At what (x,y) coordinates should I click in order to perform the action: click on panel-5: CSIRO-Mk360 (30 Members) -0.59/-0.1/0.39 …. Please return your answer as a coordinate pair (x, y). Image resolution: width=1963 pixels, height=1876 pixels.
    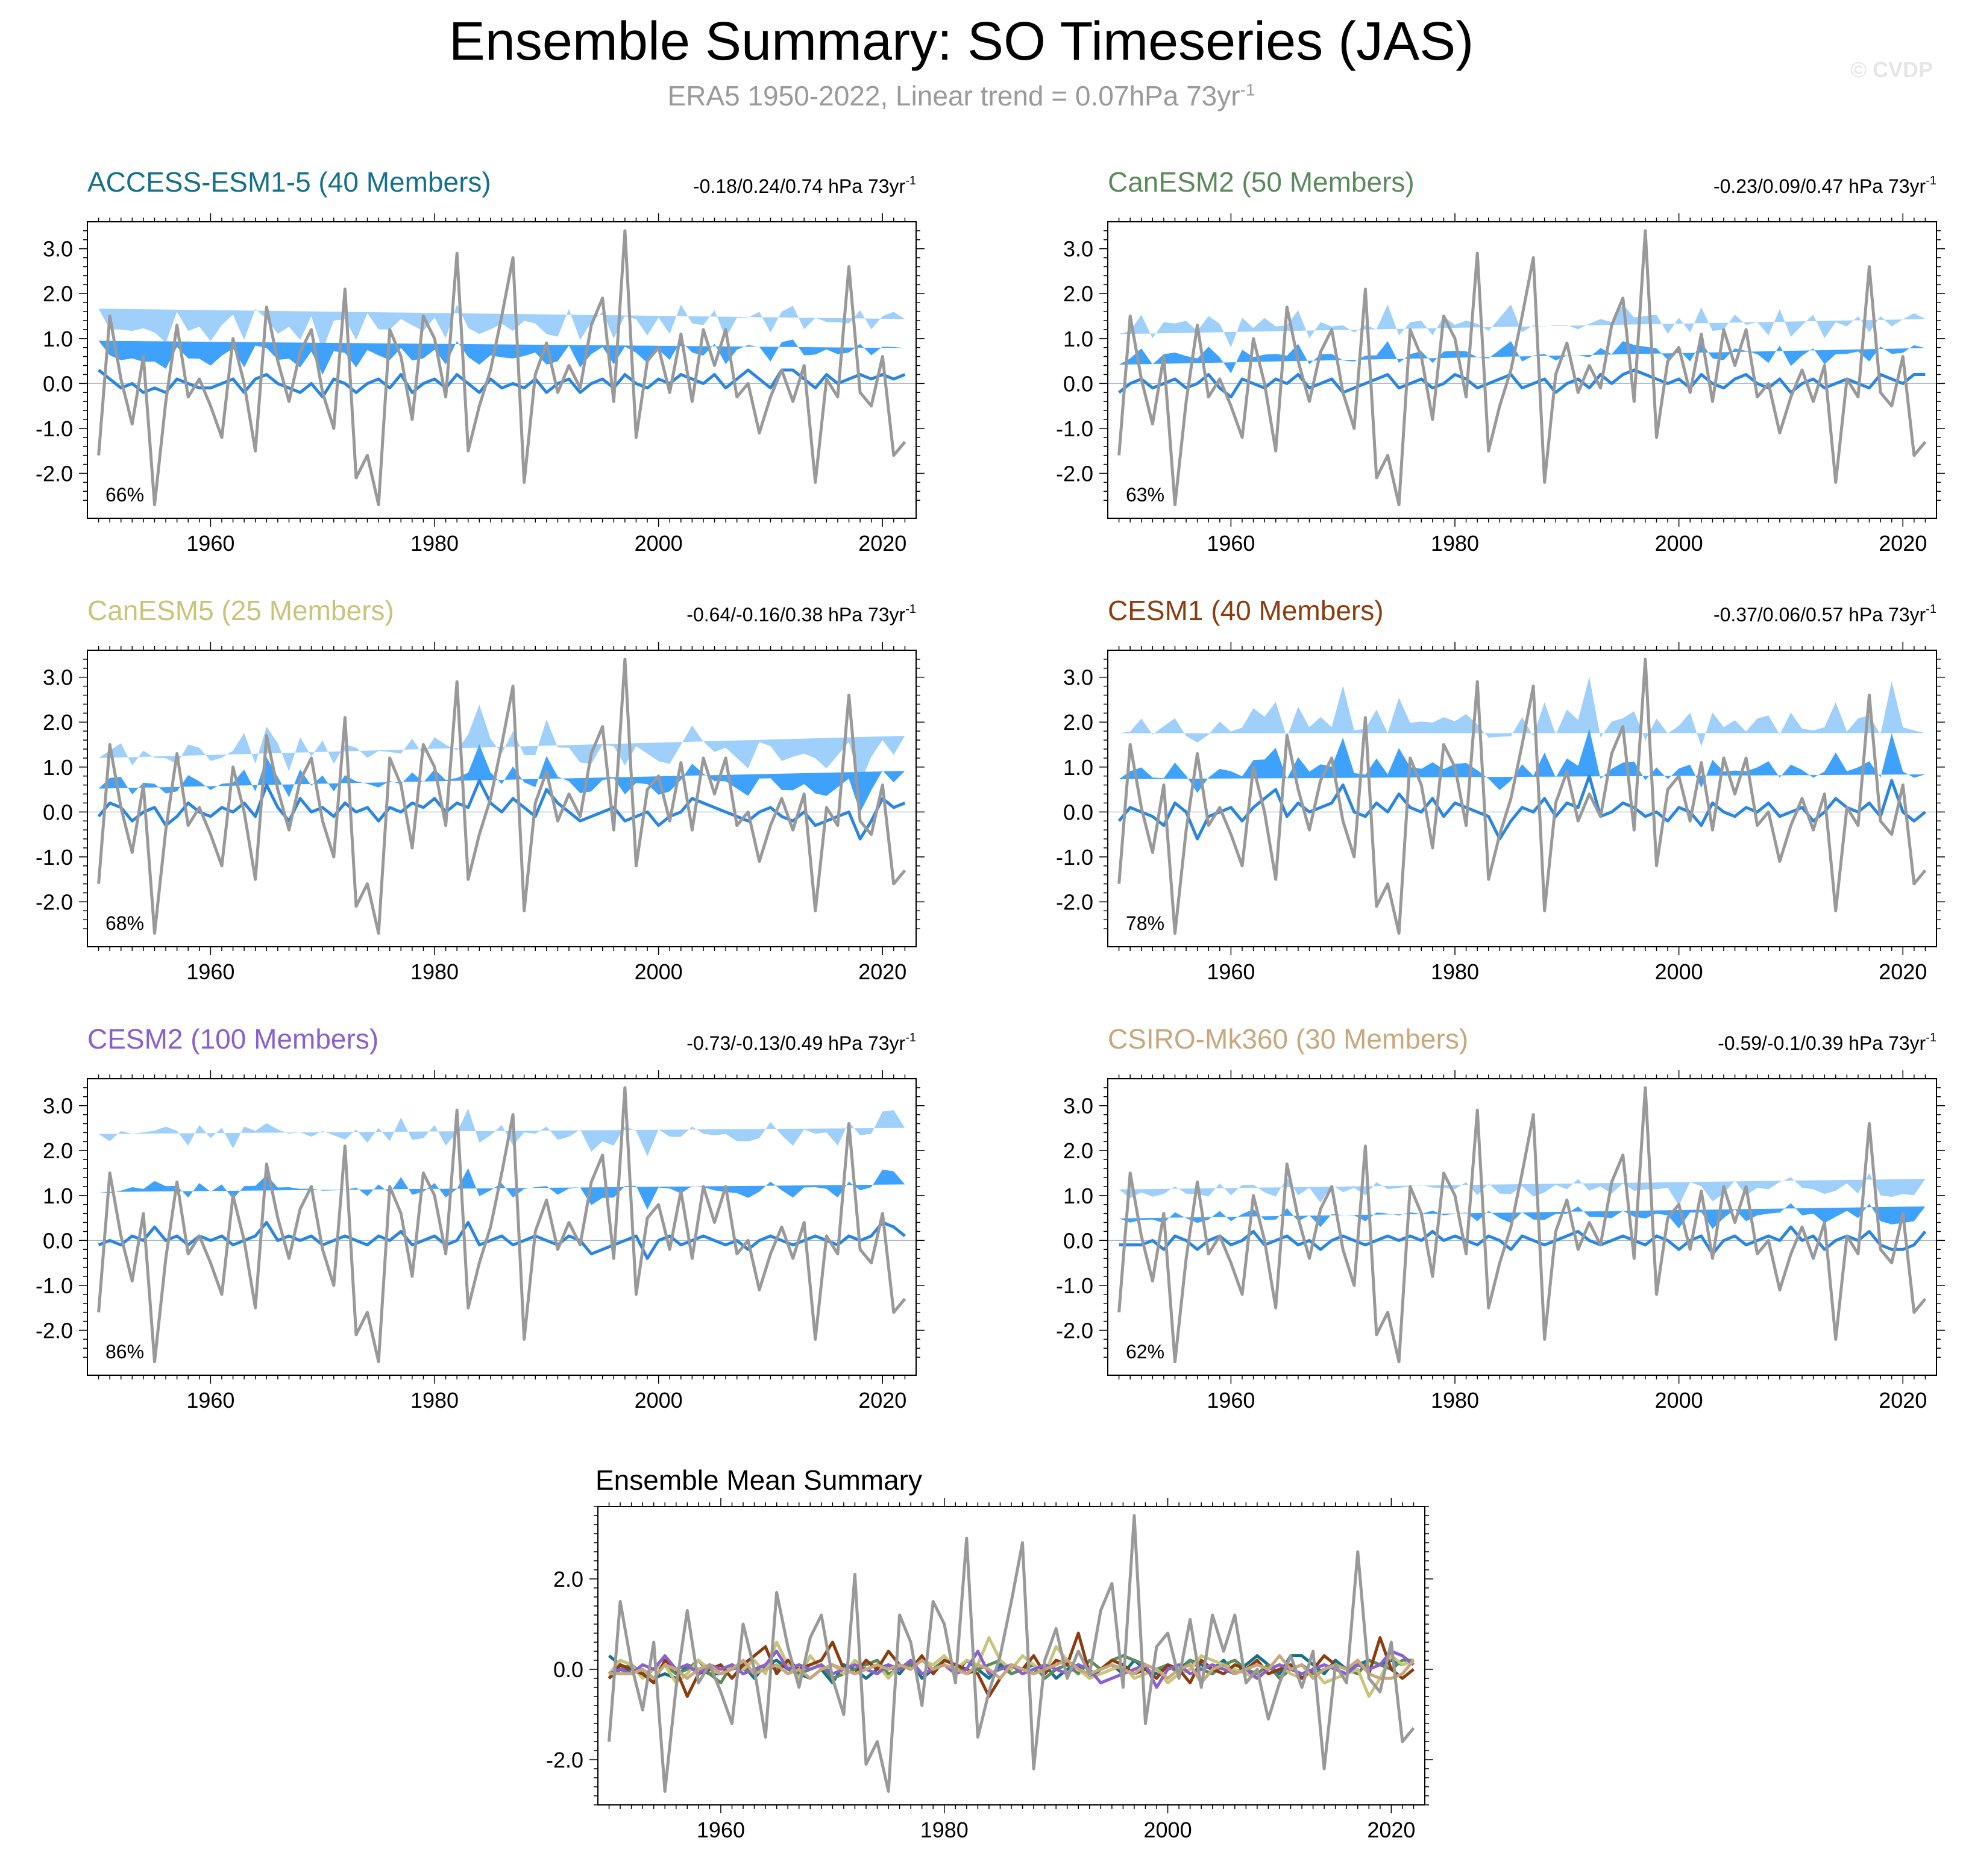
    Looking at the image, I should click on (1500, 1218).